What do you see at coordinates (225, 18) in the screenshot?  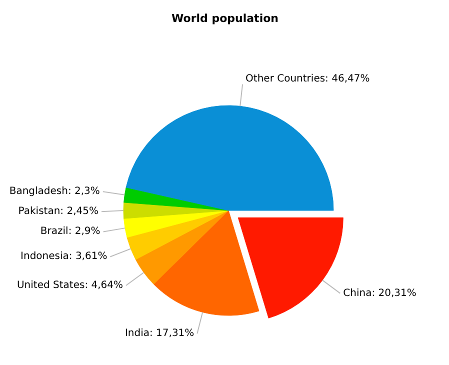 I see `chart-title: World population` at bounding box center [225, 18].